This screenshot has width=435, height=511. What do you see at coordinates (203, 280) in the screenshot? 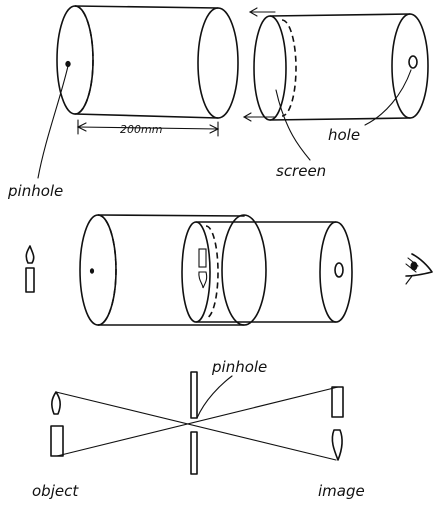
I see `inverted-image-candle-flame` at bounding box center [203, 280].